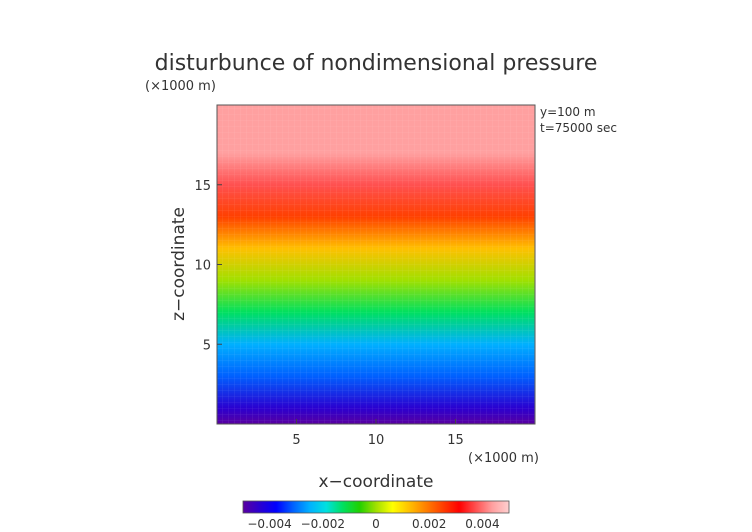 This screenshot has height=532, width=752. Describe the element at coordinates (482, 524) in the screenshot. I see `colorbar-tick-label: 0.004` at that location.